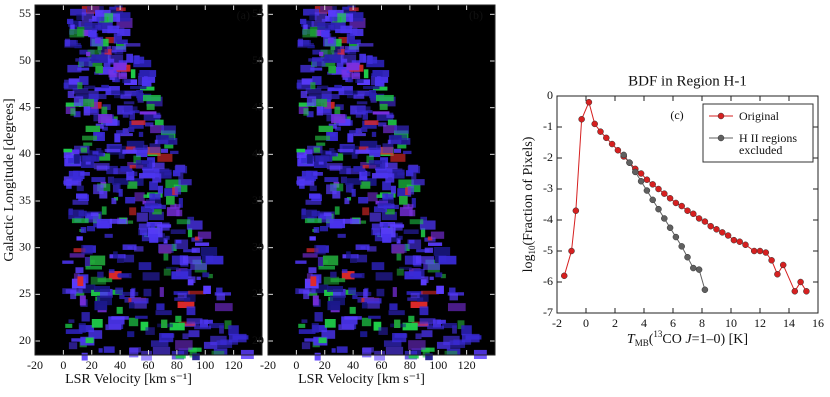  What do you see at coordinates (687, 81) in the screenshot?
I see `chart-title: BDF in Region H-1` at bounding box center [687, 81].